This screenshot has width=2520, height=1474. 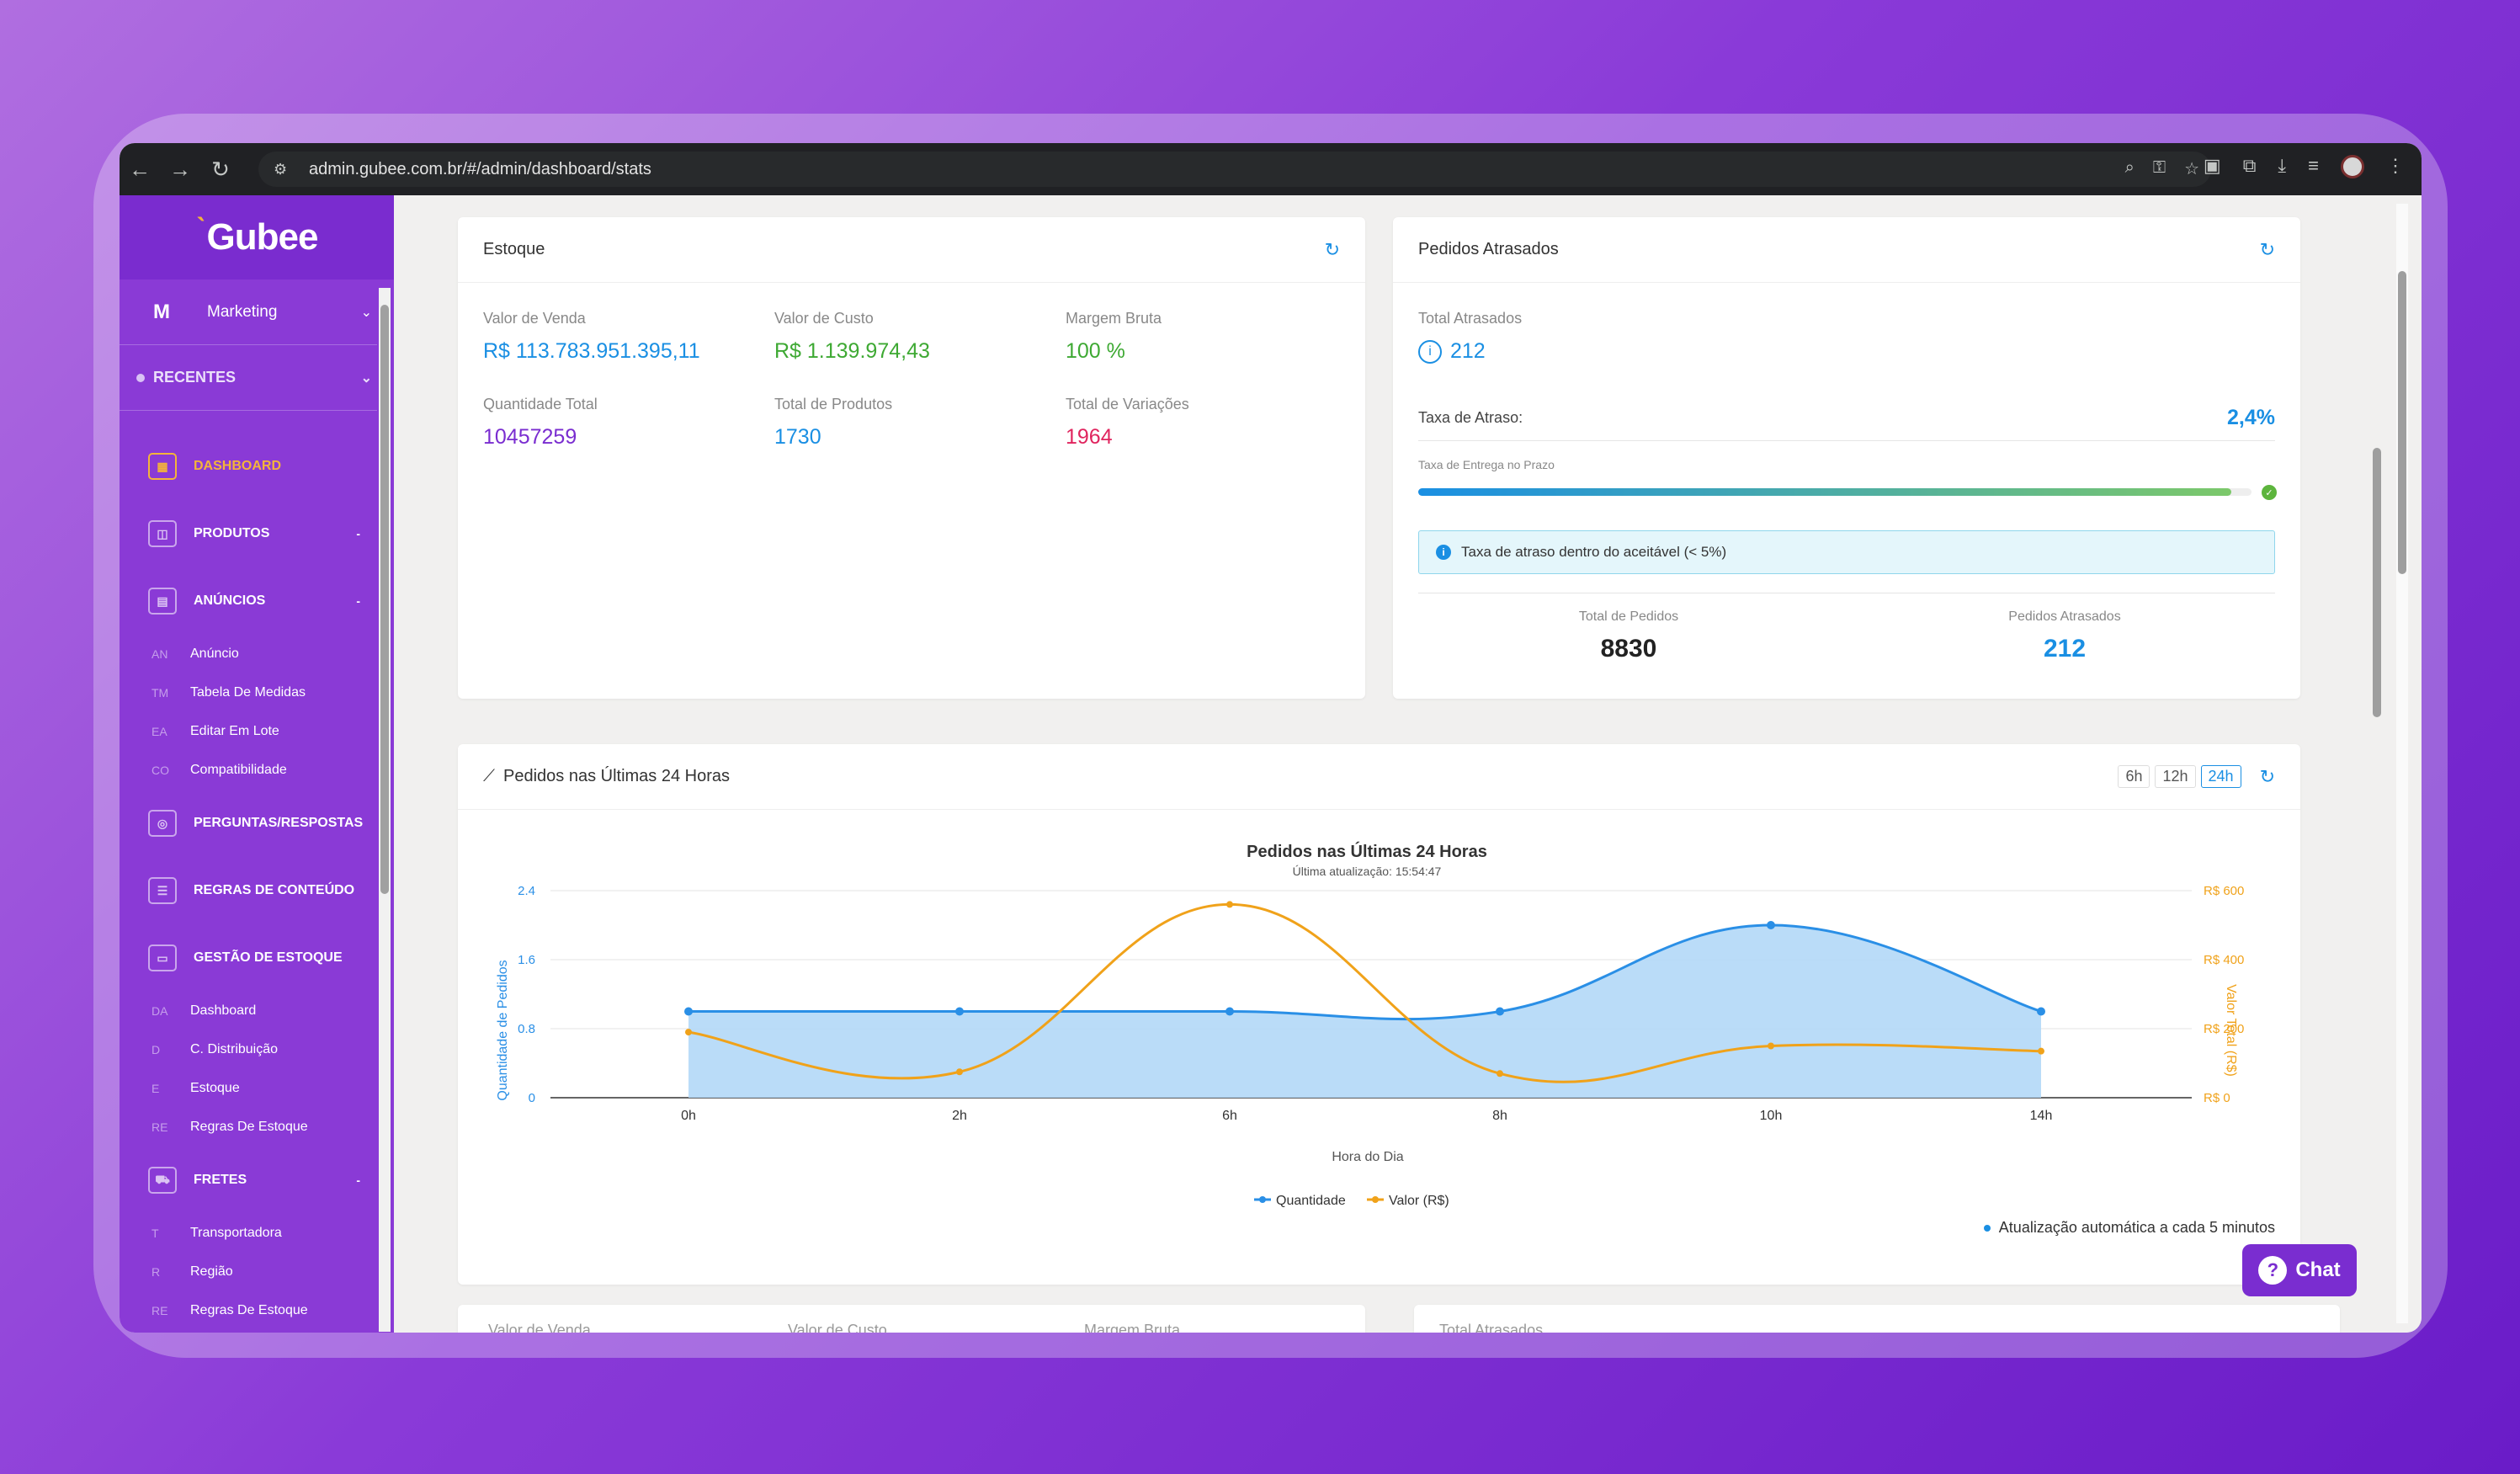 What do you see at coordinates (2273, 1271) in the screenshot?
I see `help-question-icon: ?` at bounding box center [2273, 1271].